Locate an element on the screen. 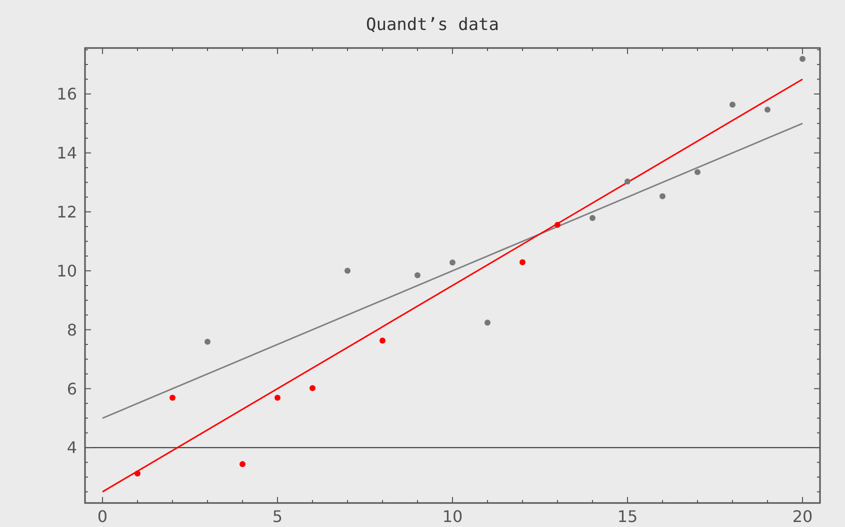 The image size is (845, 527). x-tick-label: 10 is located at coordinates (452, 516).